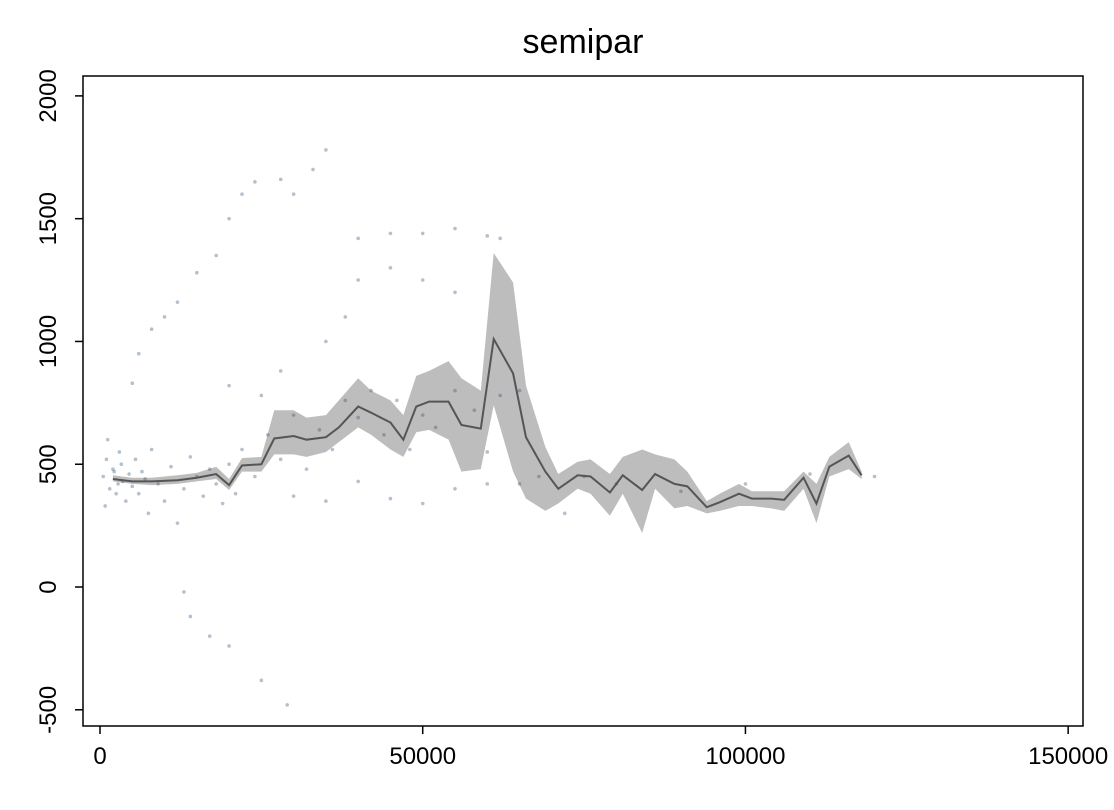 This screenshot has width=1114, height=810. What do you see at coordinates (48, 218) in the screenshot?
I see `y-tick-label: 1500` at bounding box center [48, 218].